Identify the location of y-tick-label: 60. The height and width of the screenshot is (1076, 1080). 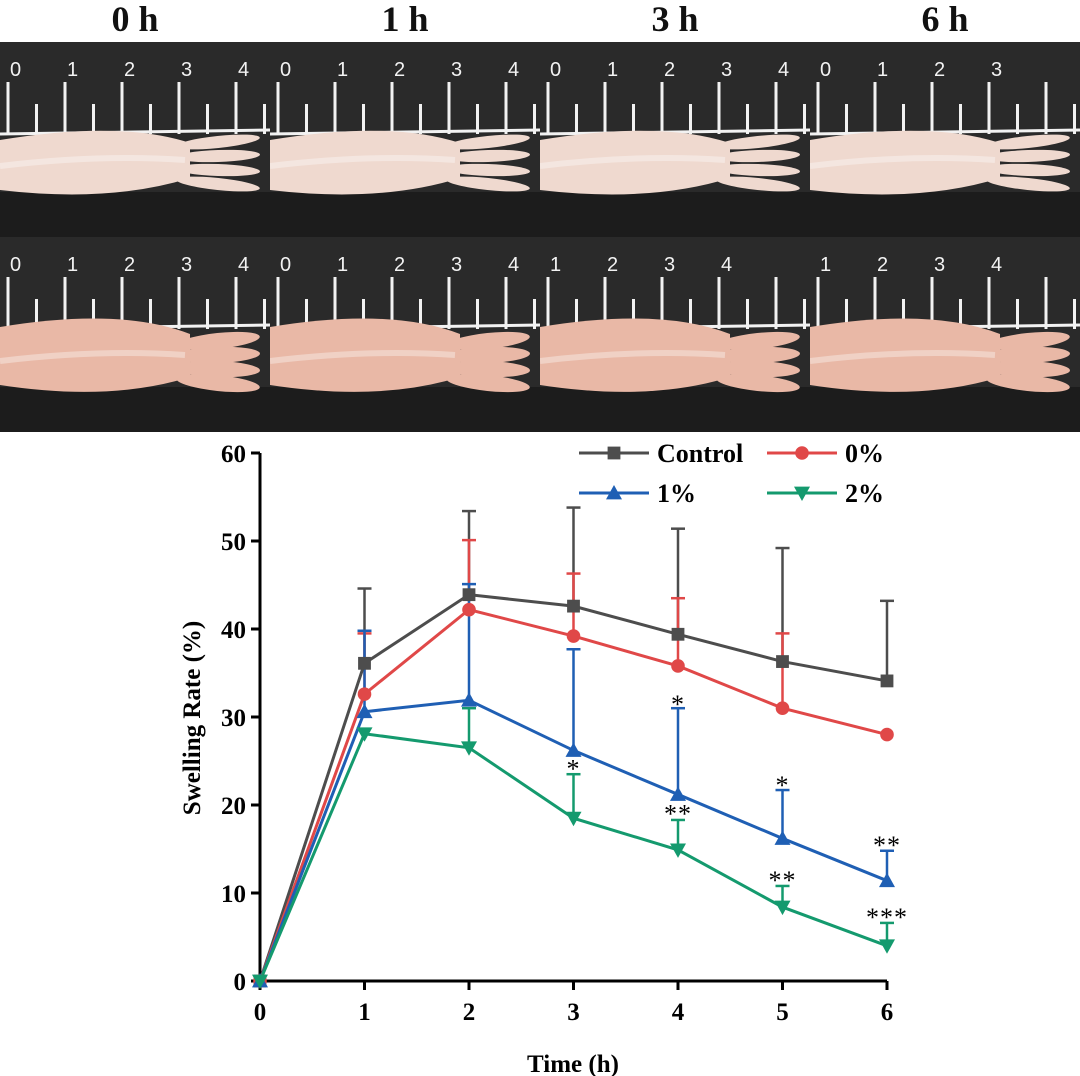
(233, 454).